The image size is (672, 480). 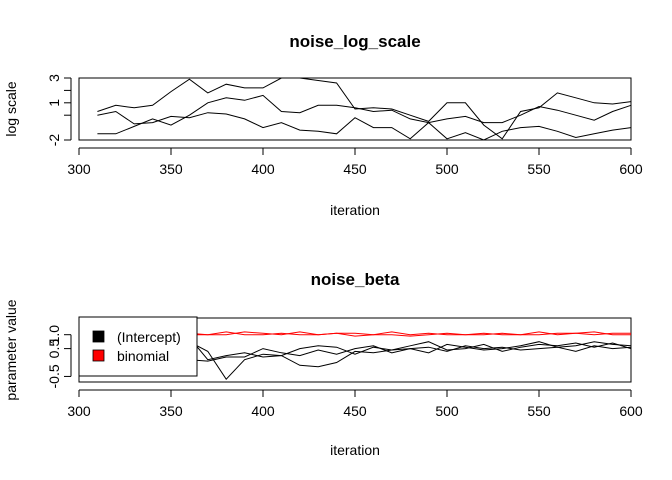 I want to click on legend-box, so click(x=138, y=346).